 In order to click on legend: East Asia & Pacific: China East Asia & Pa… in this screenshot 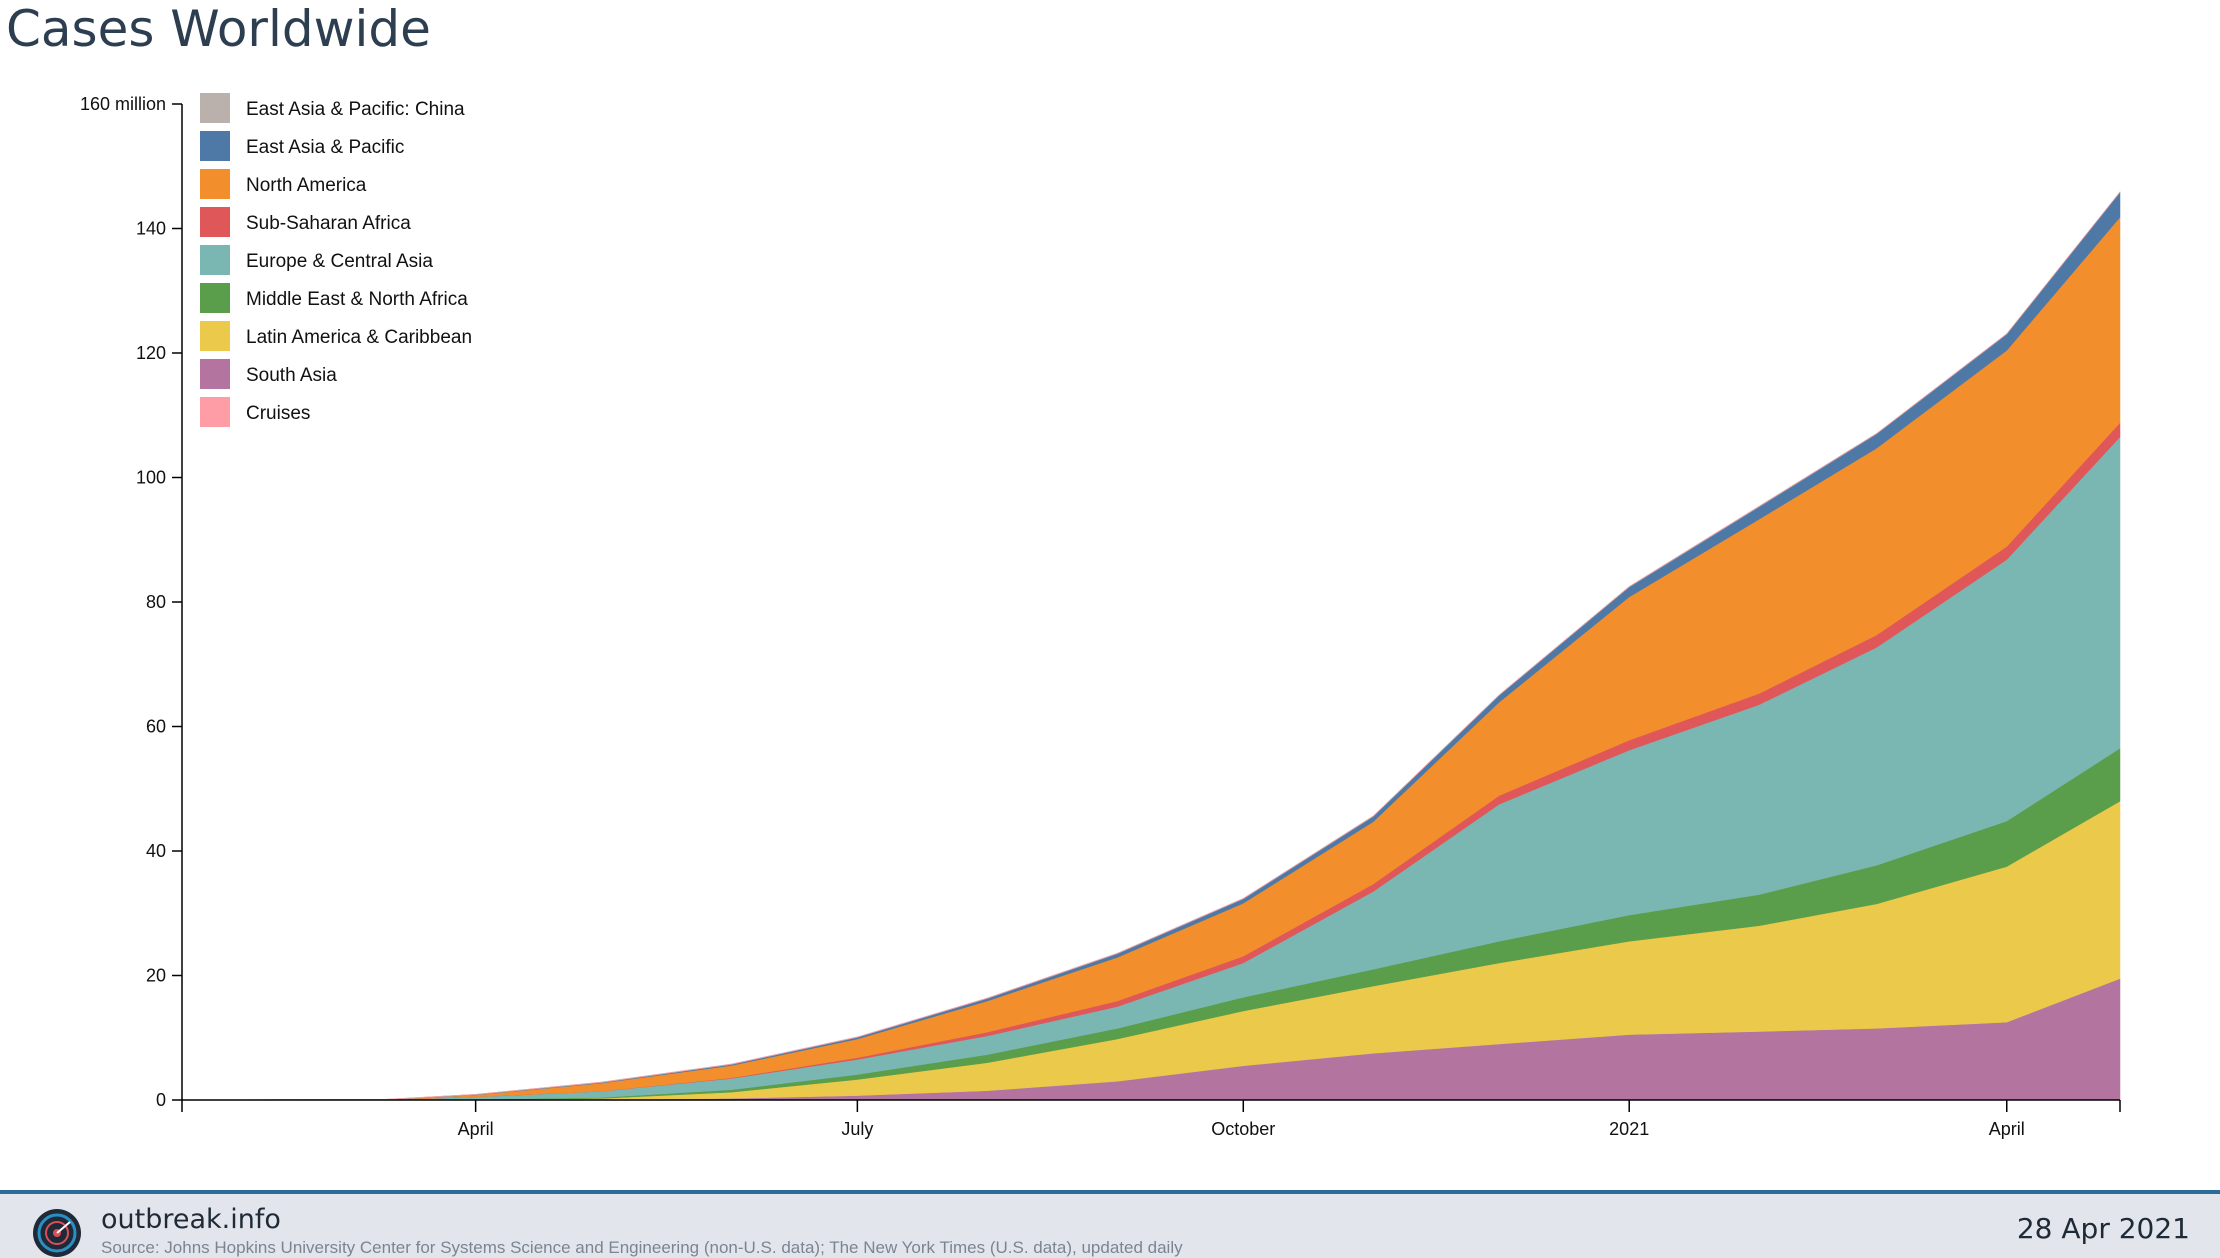, I will do `click(336, 260)`.